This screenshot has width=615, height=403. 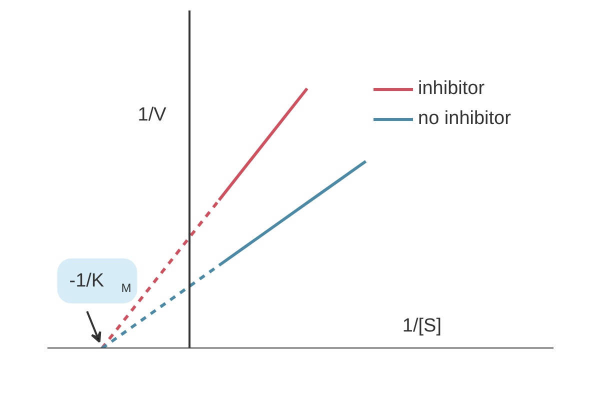 I want to click on legend-label: no inhibitor, so click(x=464, y=119).